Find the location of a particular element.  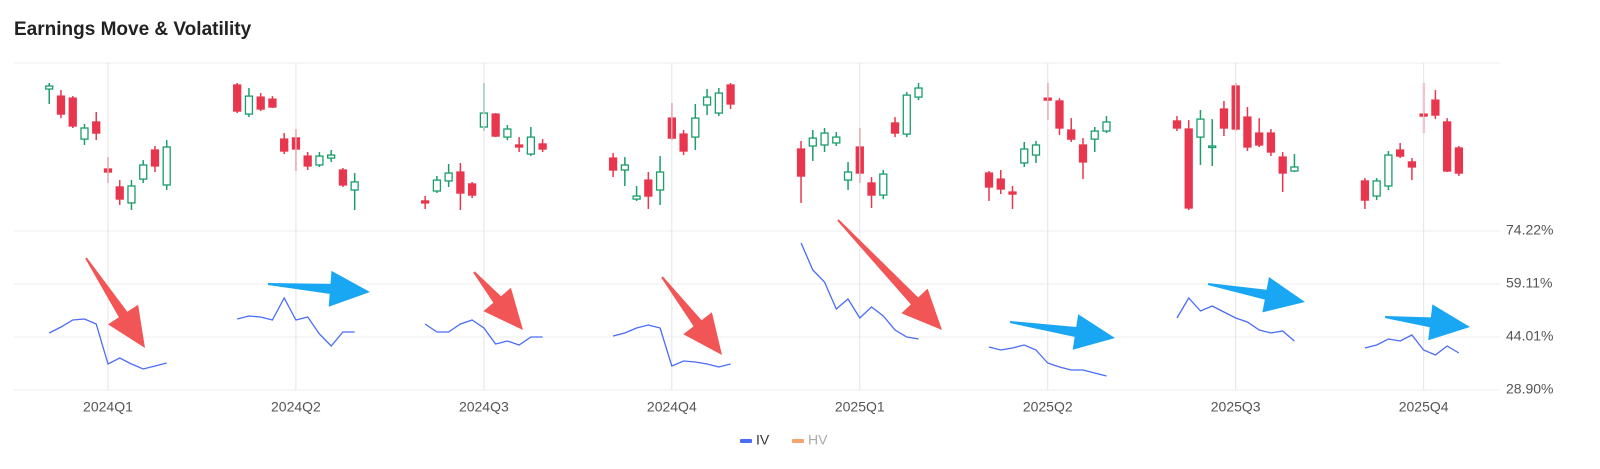

legend-label: HV is located at coordinates (818, 440).